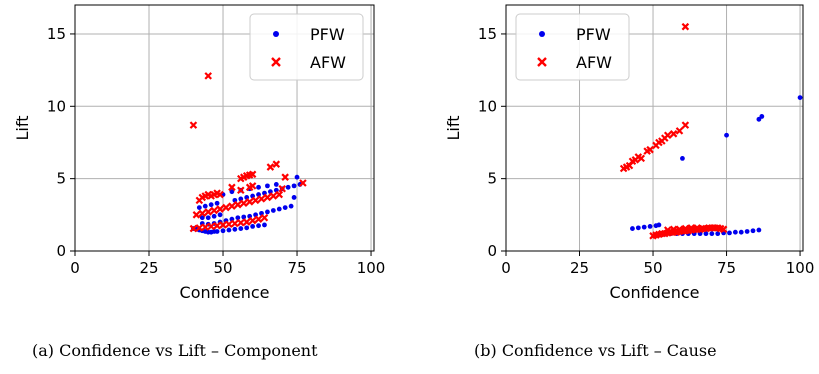  I want to click on legend: PFW AFW, so click(306, 47).